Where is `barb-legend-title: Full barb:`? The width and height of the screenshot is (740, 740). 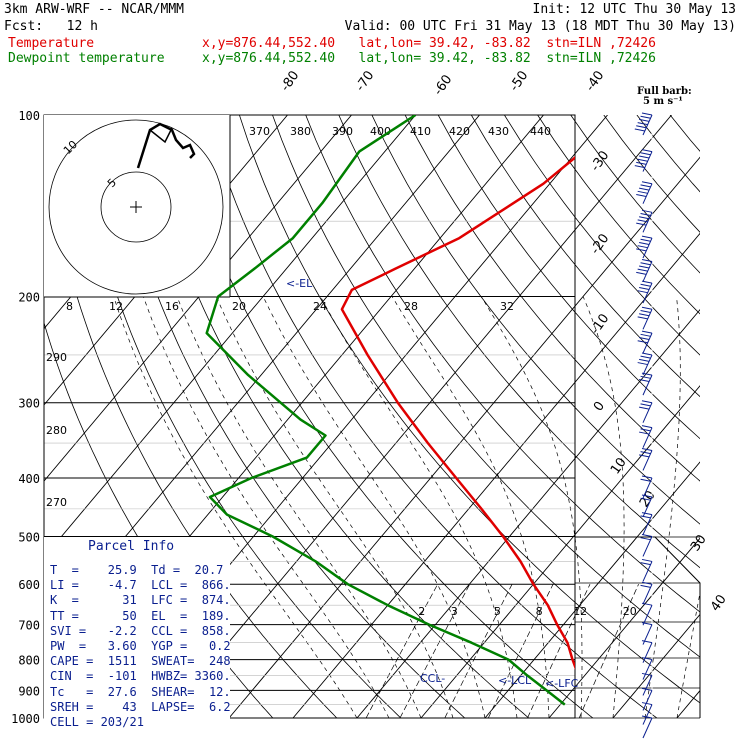 barb-legend-title: Full barb: is located at coordinates (664, 91).